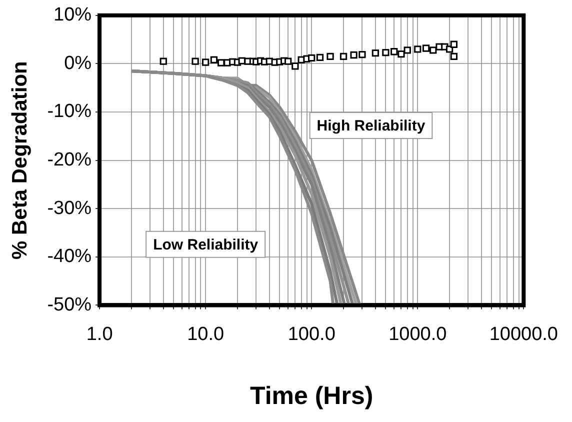  I want to click on x-tick-label: 1.0, so click(99, 334).